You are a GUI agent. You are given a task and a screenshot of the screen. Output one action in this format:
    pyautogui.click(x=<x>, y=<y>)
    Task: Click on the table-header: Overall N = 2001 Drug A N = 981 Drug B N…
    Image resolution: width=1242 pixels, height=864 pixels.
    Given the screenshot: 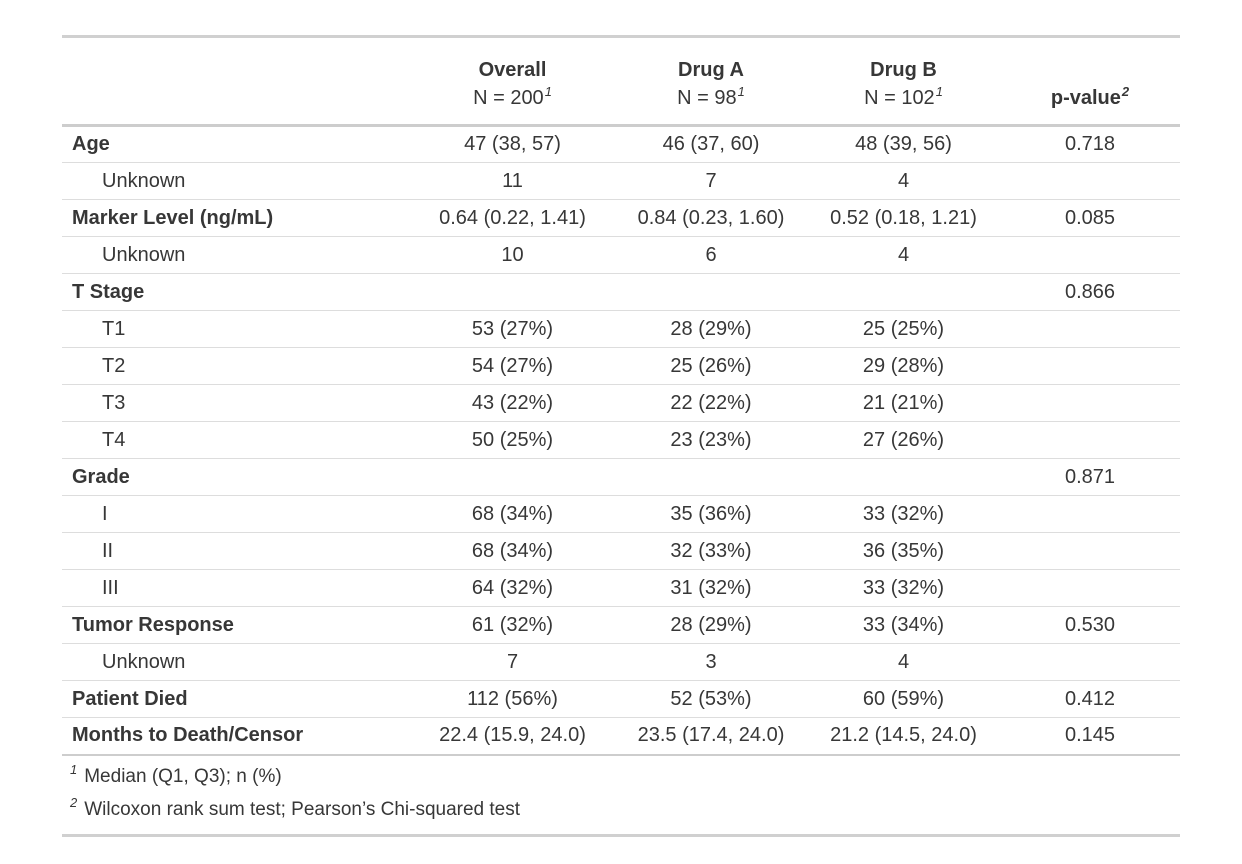 What is the action you would take?
    pyautogui.click(x=621, y=81)
    